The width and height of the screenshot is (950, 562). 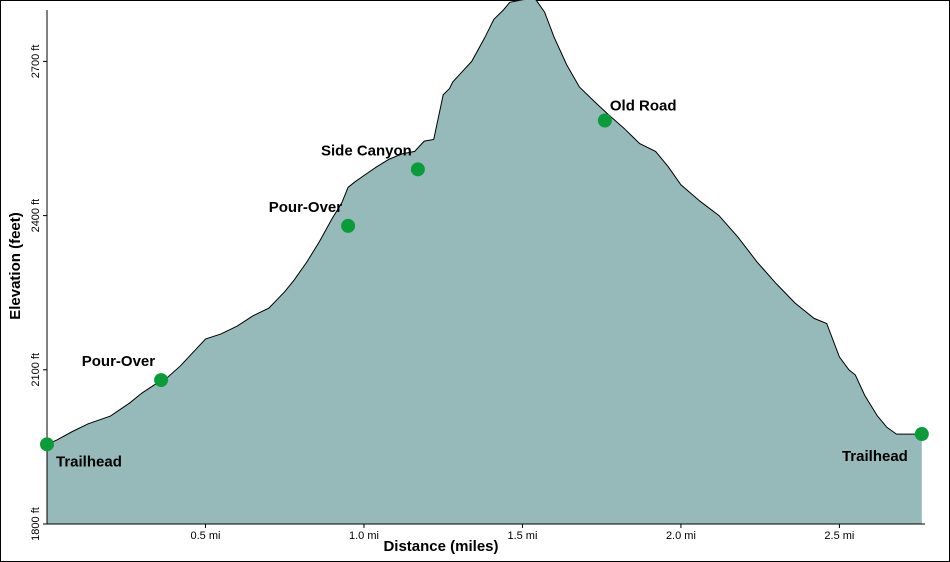 I want to click on x-tick-label: 0.5 mi, so click(x=205, y=536).